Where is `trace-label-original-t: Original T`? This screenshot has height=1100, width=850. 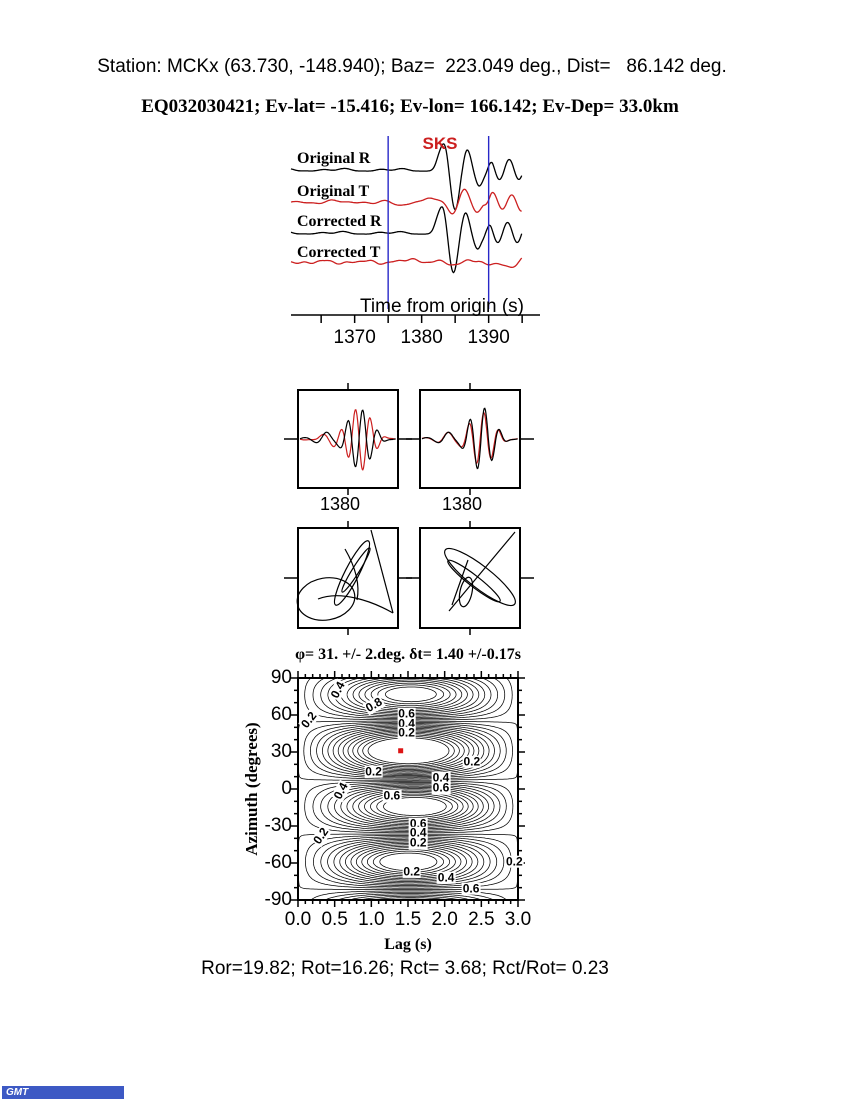
trace-label-original-t: Original T is located at coordinates (333, 191).